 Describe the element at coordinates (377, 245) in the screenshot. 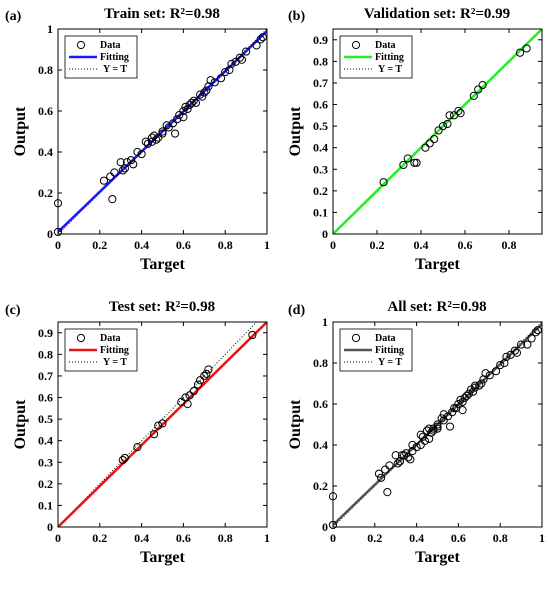

I see `x-tick-label: 0.2` at that location.